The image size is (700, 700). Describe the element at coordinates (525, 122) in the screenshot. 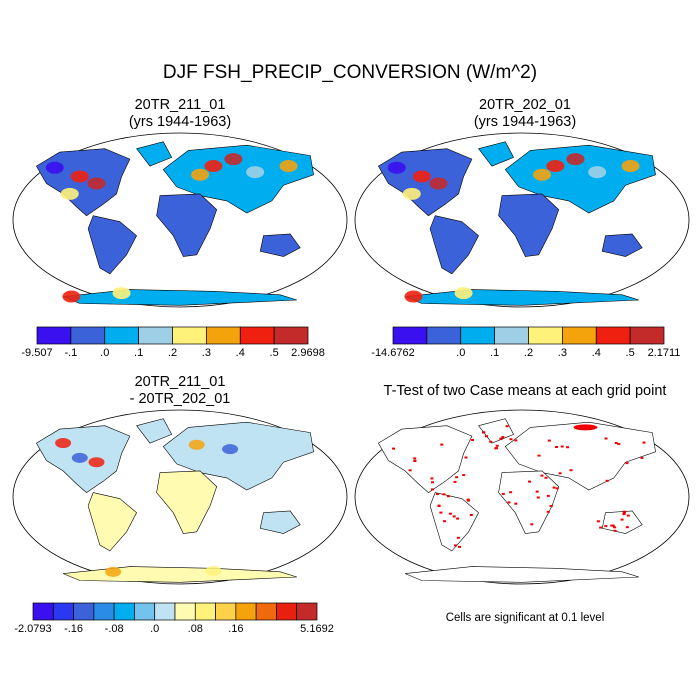

I see `panel-2-title-line2: (yrs 1944-1963)` at that location.